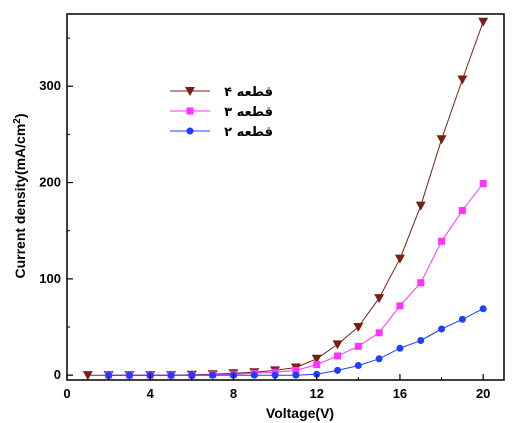 The height and width of the screenshot is (423, 513). I want to click on x-tick-label: 0, so click(66, 393).